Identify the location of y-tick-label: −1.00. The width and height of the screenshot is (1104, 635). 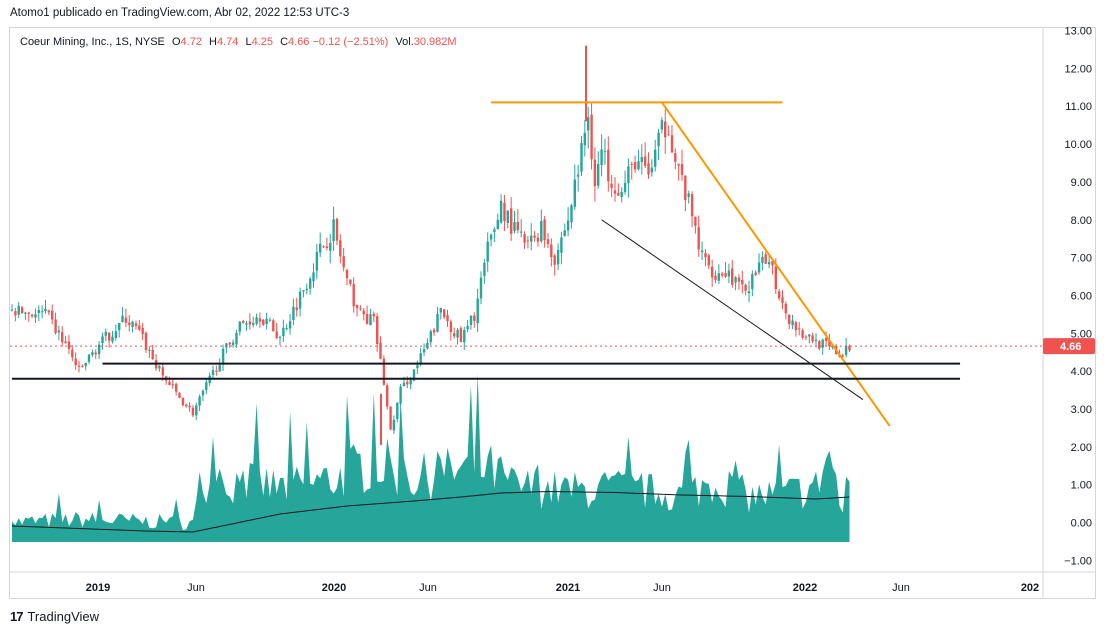
(1078, 561).